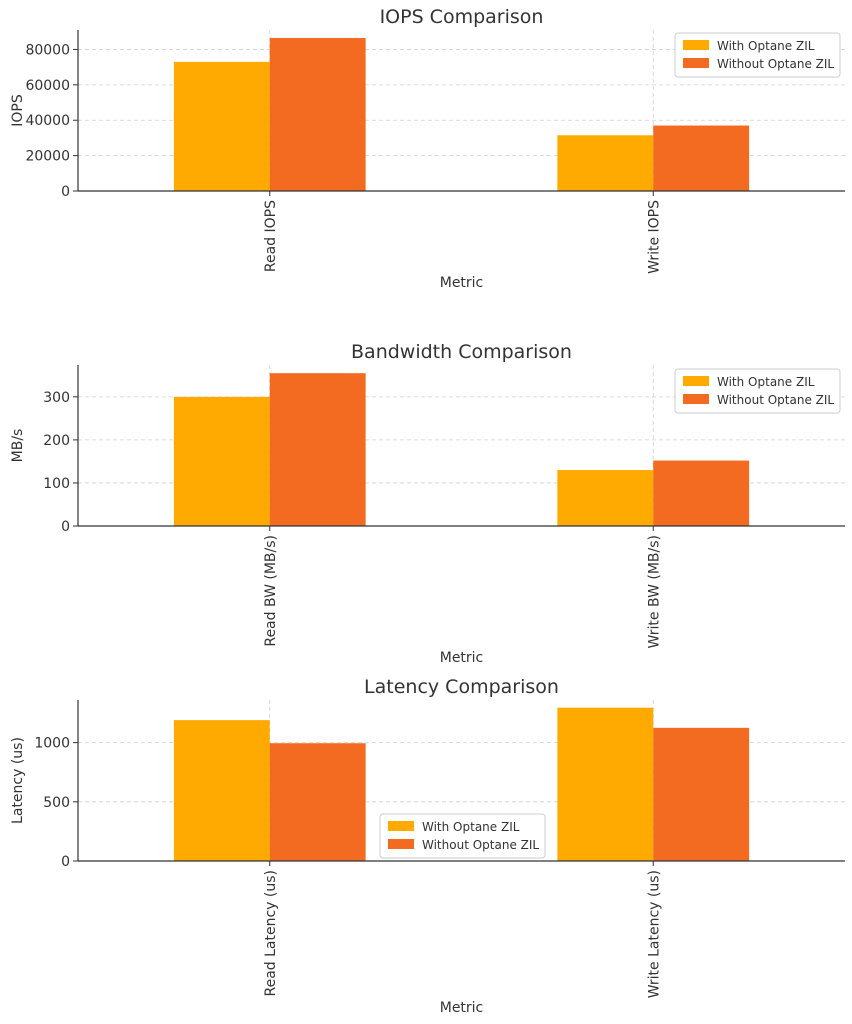 The height and width of the screenshot is (1024, 852). Describe the element at coordinates (18, 780) in the screenshot. I see `y-axis-label: Latency (us)` at that location.